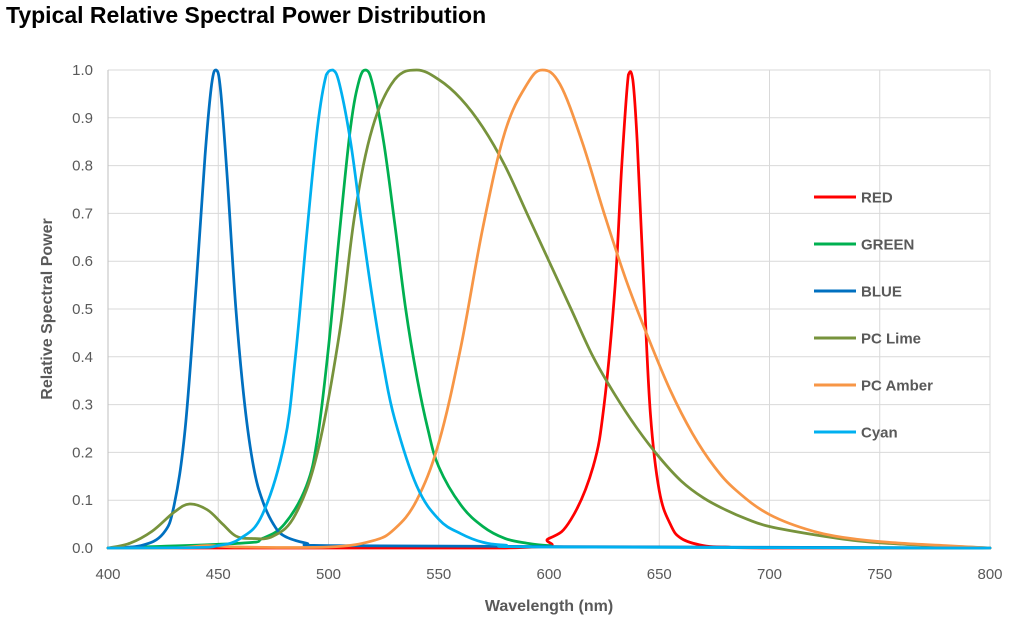  Describe the element at coordinates (82, 166) in the screenshot. I see `y-tick-label: 0.8` at that location.